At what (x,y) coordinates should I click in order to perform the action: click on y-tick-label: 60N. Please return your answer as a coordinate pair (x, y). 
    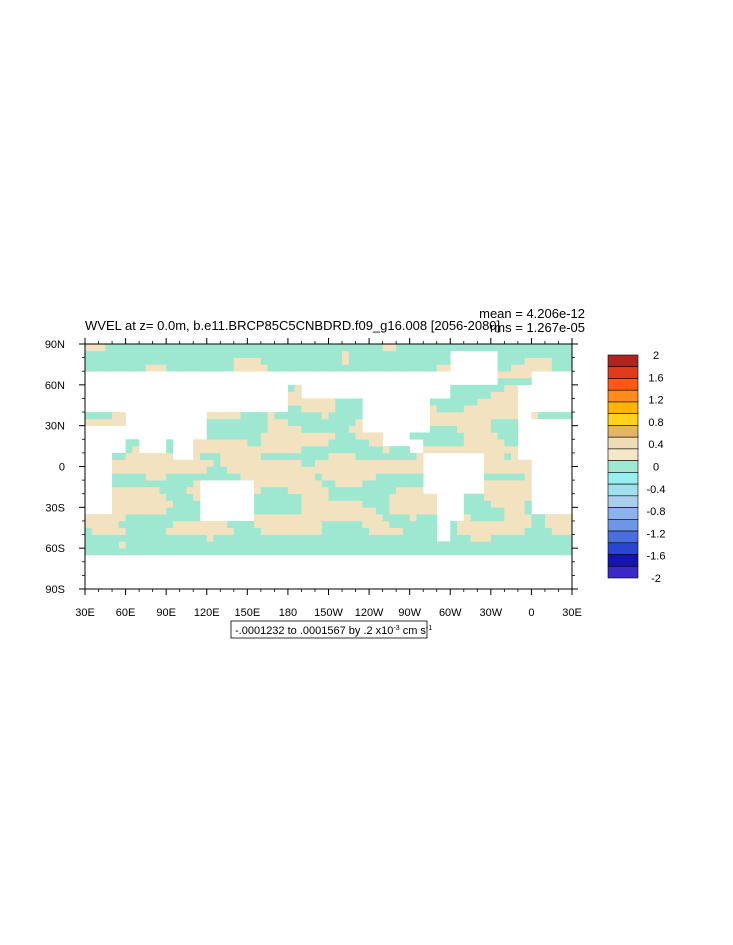
    Looking at the image, I should click on (55, 386).